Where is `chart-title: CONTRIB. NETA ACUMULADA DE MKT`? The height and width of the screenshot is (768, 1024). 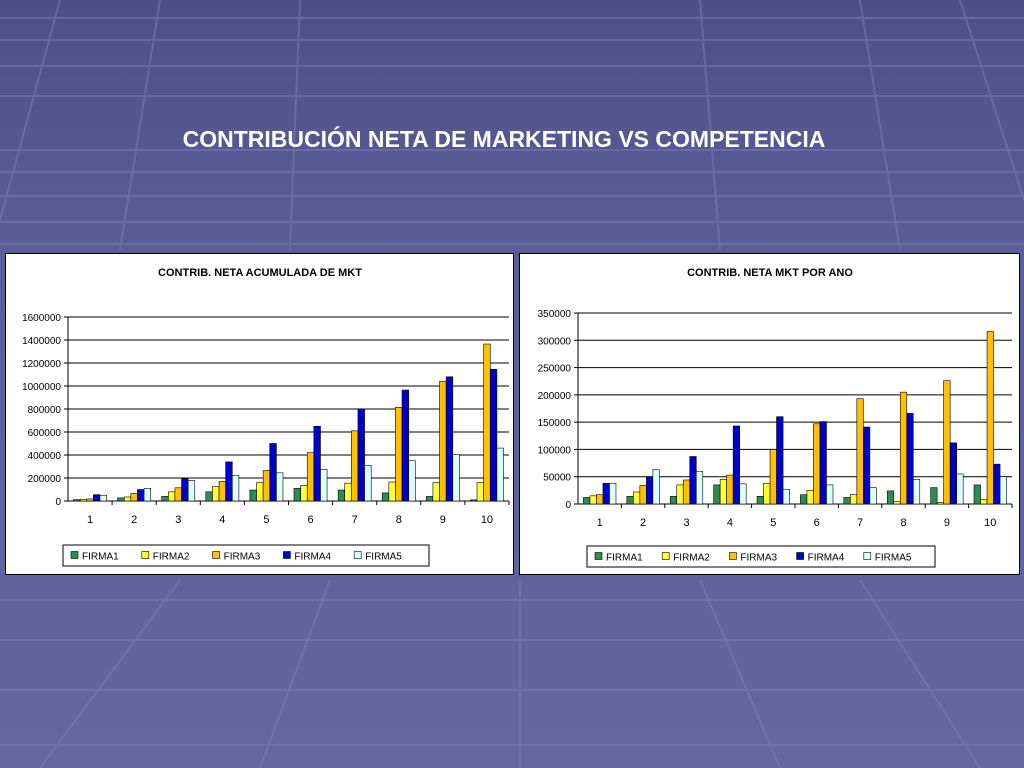
chart-title: CONTRIB. NETA ACUMULADA DE MKT is located at coordinates (260, 273).